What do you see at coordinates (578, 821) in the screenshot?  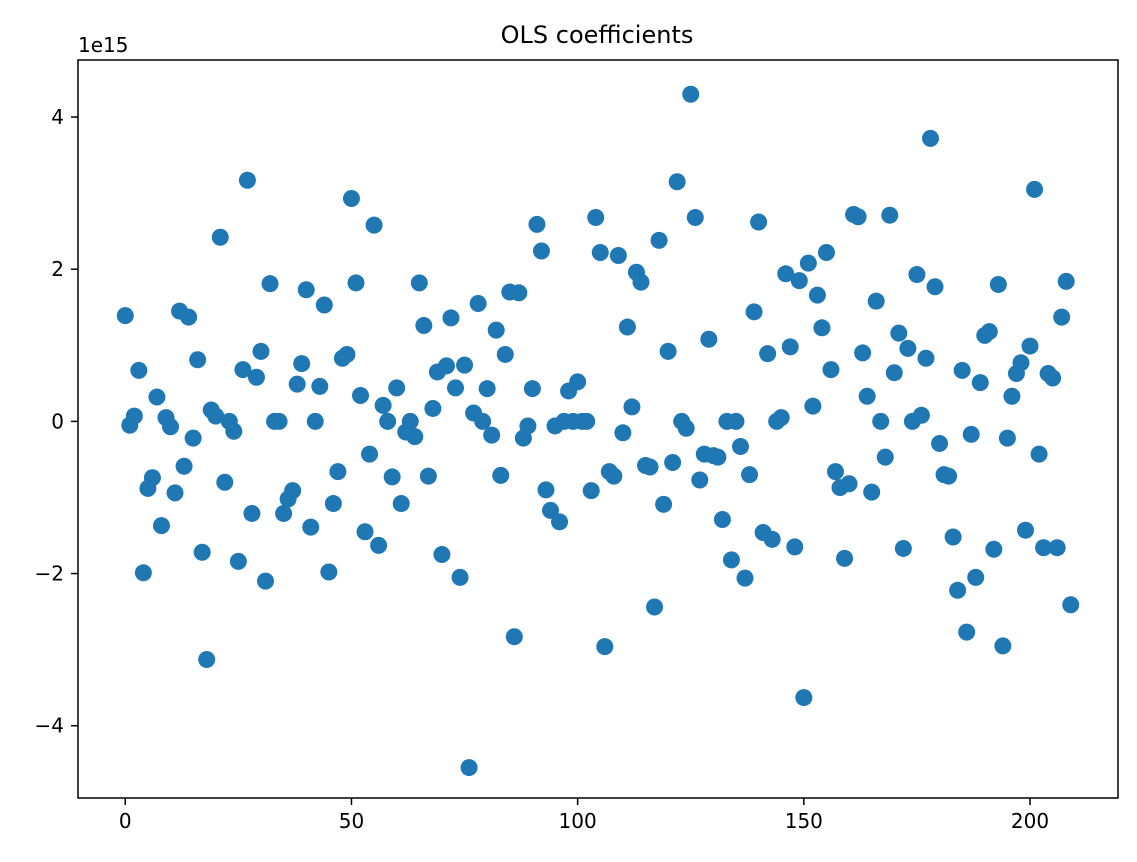 I see `x-tick-label: 100` at bounding box center [578, 821].